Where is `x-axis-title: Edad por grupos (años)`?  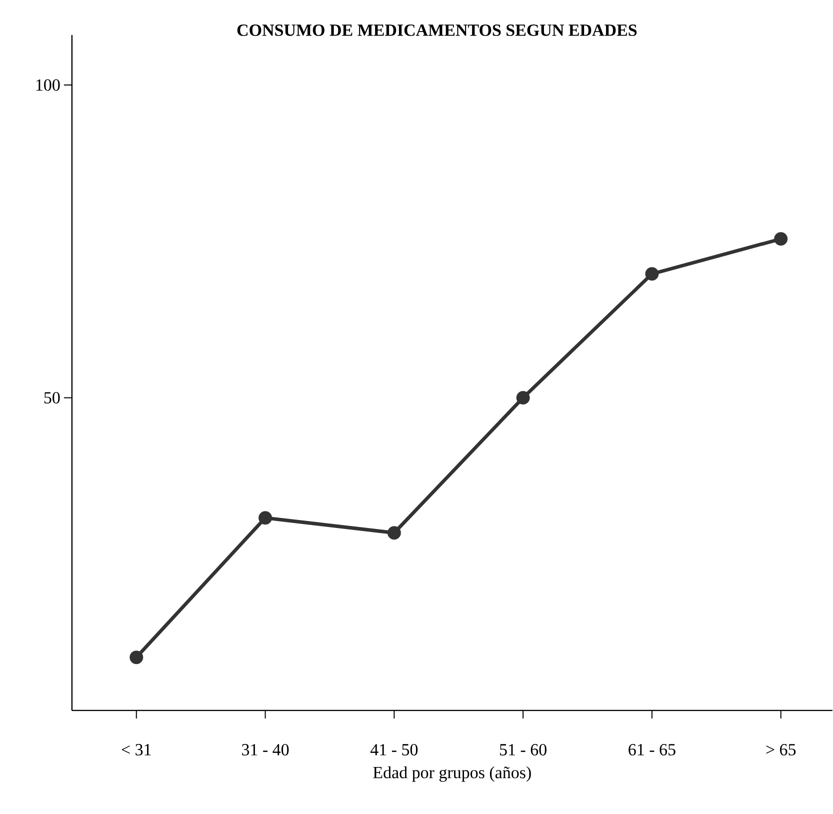
x-axis-title: Edad por grupos (años) is located at coordinates (452, 774).